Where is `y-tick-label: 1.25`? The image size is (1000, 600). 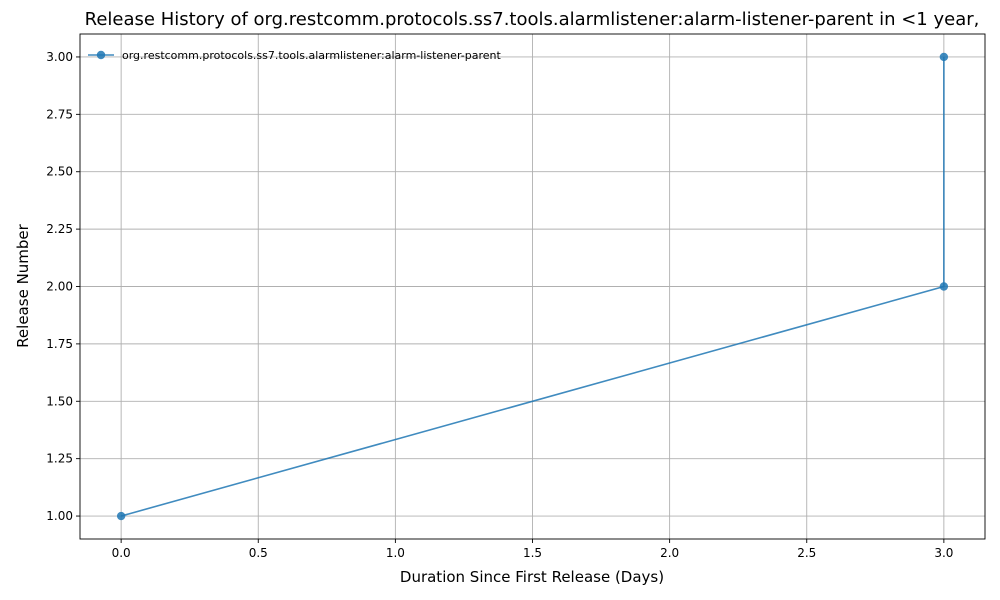 y-tick-label: 1.25 is located at coordinates (59, 459).